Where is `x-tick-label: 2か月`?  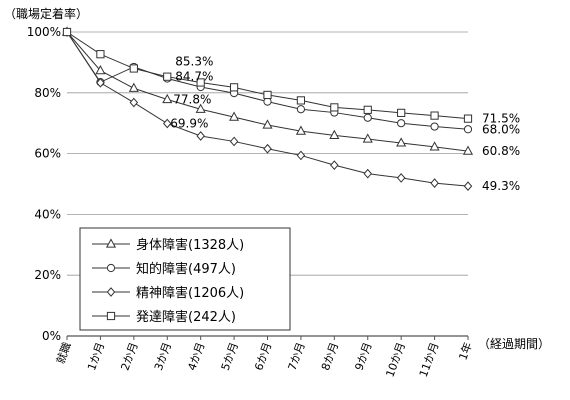
x-tick-label: 2か月 is located at coordinates (130, 357).